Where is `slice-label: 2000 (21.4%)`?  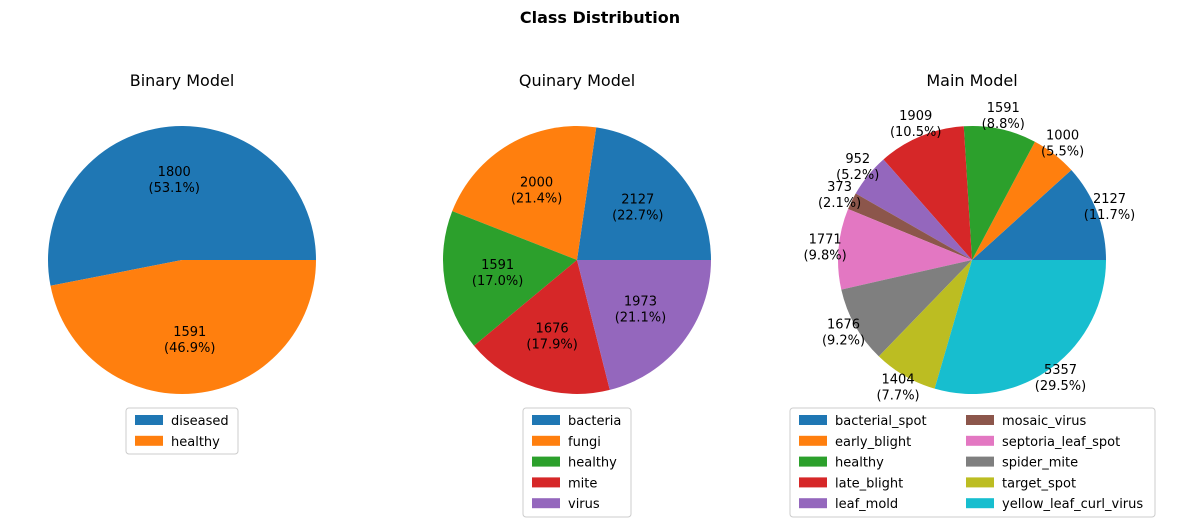 slice-label: 2000 (21.4%) is located at coordinates (536, 190).